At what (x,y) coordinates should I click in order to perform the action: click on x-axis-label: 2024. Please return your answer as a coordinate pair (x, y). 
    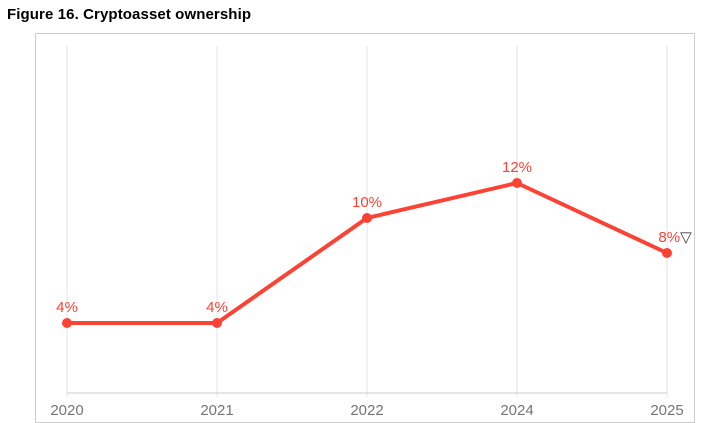
    Looking at the image, I should click on (516, 410).